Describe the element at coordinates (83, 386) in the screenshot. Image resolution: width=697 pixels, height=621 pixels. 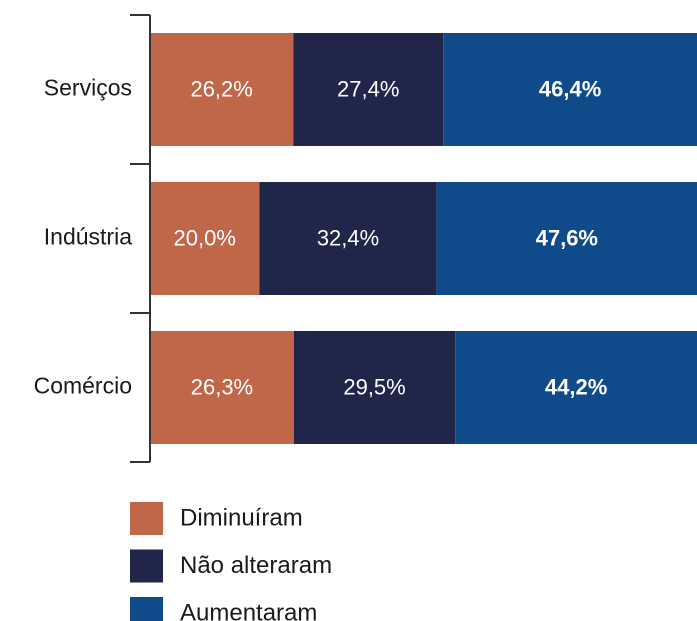
I see `category-label: Comércio` at that location.